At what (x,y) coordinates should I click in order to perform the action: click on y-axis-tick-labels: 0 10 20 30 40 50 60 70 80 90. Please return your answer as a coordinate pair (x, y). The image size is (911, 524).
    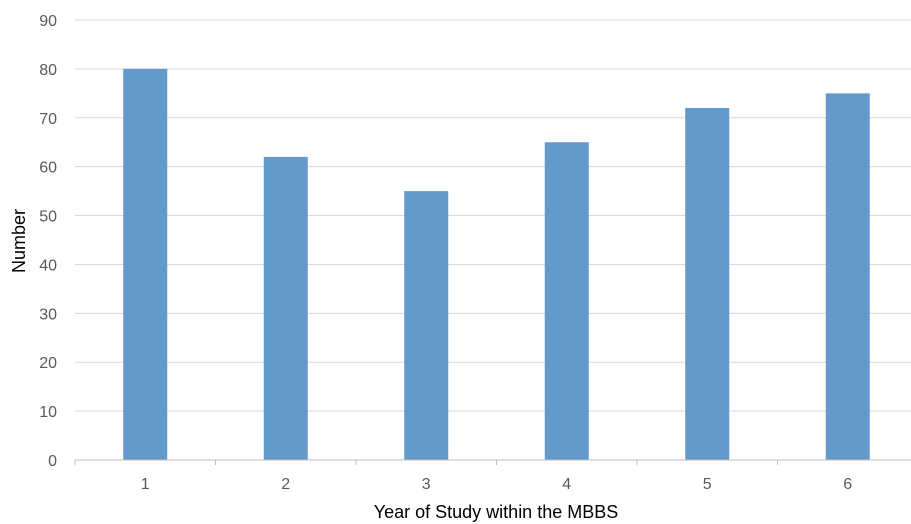
    Looking at the image, I should click on (48, 241).